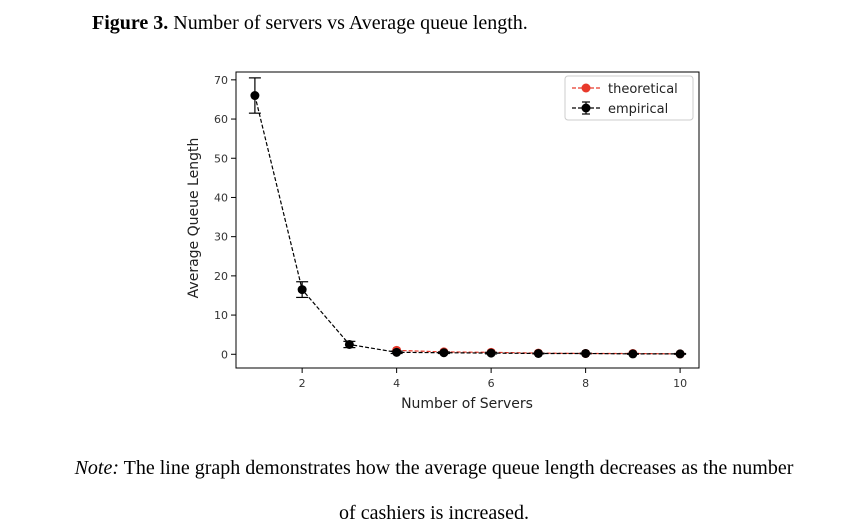 Image resolution: width=868 pixels, height=530 pixels. I want to click on legend: theoretical empirical, so click(629, 98).